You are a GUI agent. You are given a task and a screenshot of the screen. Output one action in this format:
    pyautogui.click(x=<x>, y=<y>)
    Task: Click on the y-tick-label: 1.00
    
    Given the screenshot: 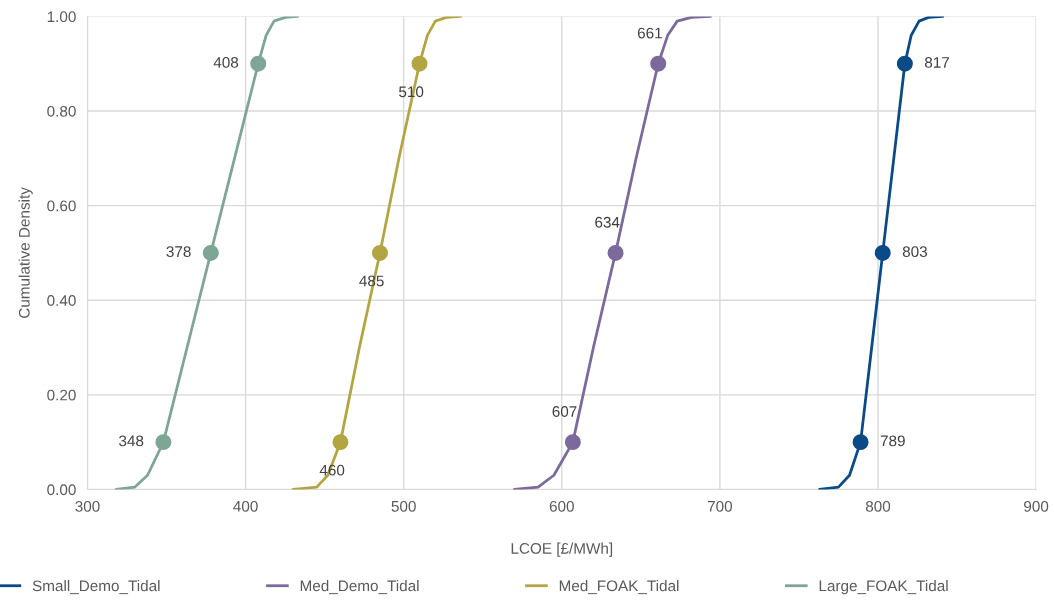 What is the action you would take?
    pyautogui.click(x=61, y=17)
    